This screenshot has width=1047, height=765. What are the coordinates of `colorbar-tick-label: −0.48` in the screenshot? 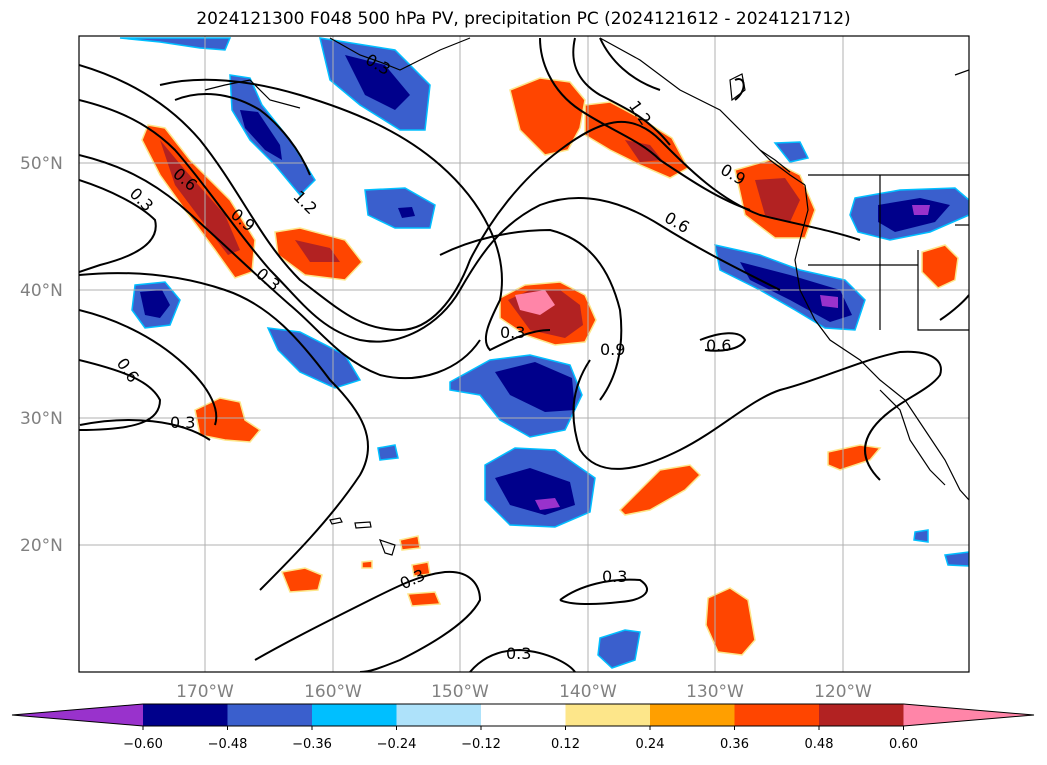 It's located at (228, 744).